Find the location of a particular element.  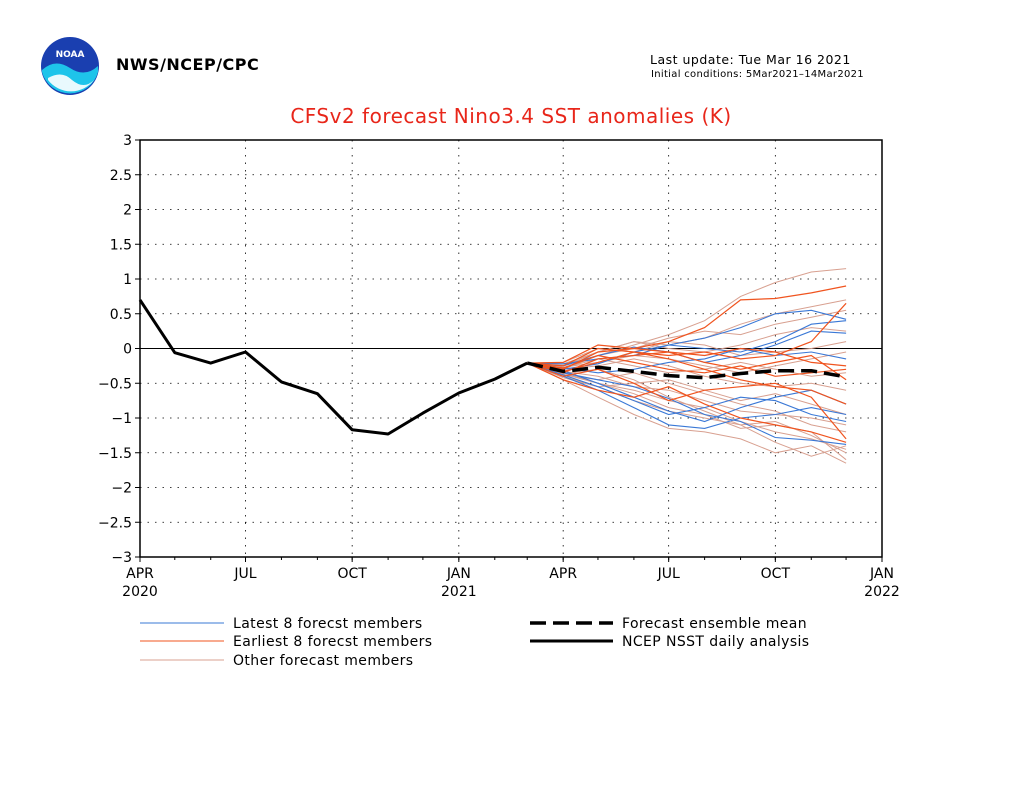

y-tick-label: −1 is located at coordinates (121, 419).